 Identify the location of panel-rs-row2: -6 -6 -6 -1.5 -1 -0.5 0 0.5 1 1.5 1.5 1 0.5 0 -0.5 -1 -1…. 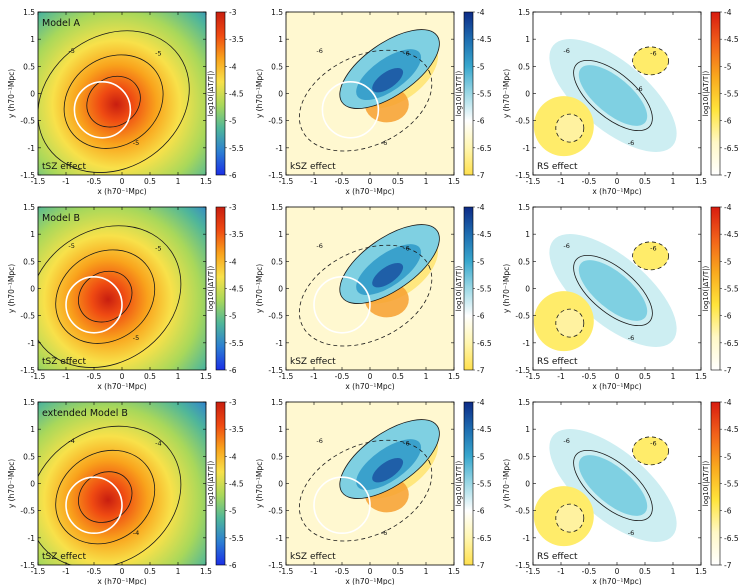
(620, 297).